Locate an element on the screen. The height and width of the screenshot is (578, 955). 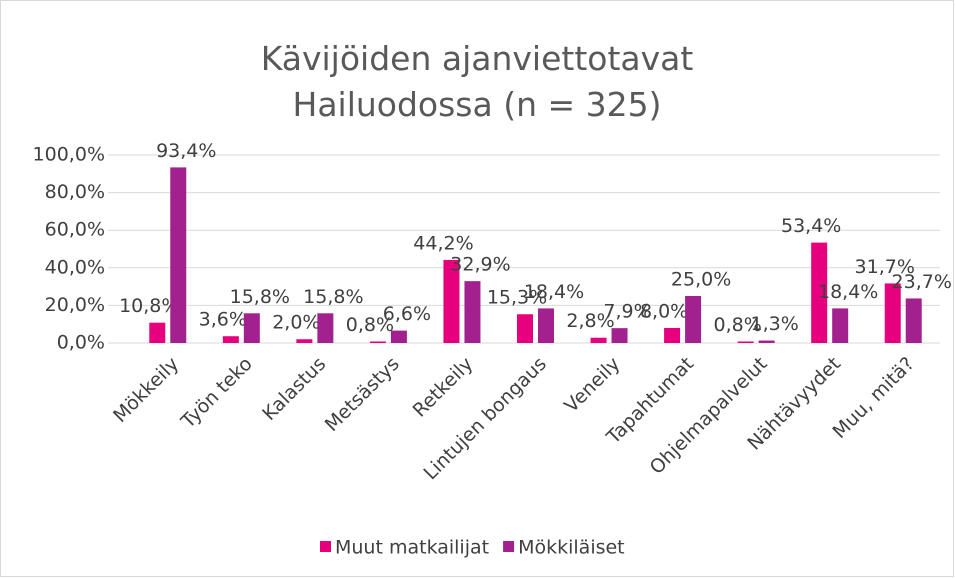
legend-label: Muut matkailijat is located at coordinates (412, 548).